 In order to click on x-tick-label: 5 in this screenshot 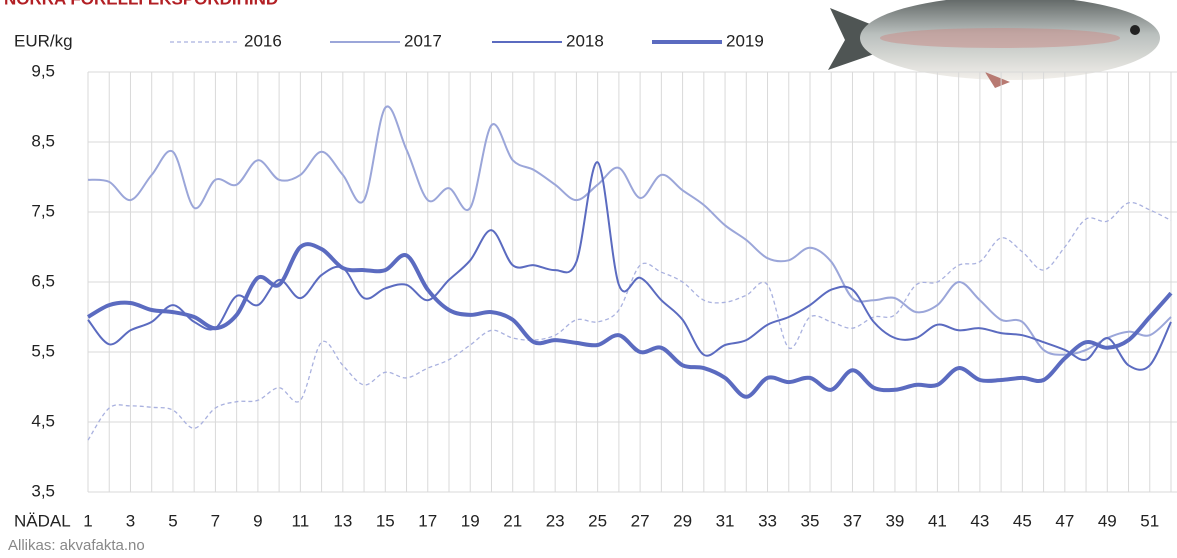, I will do `click(172, 520)`.